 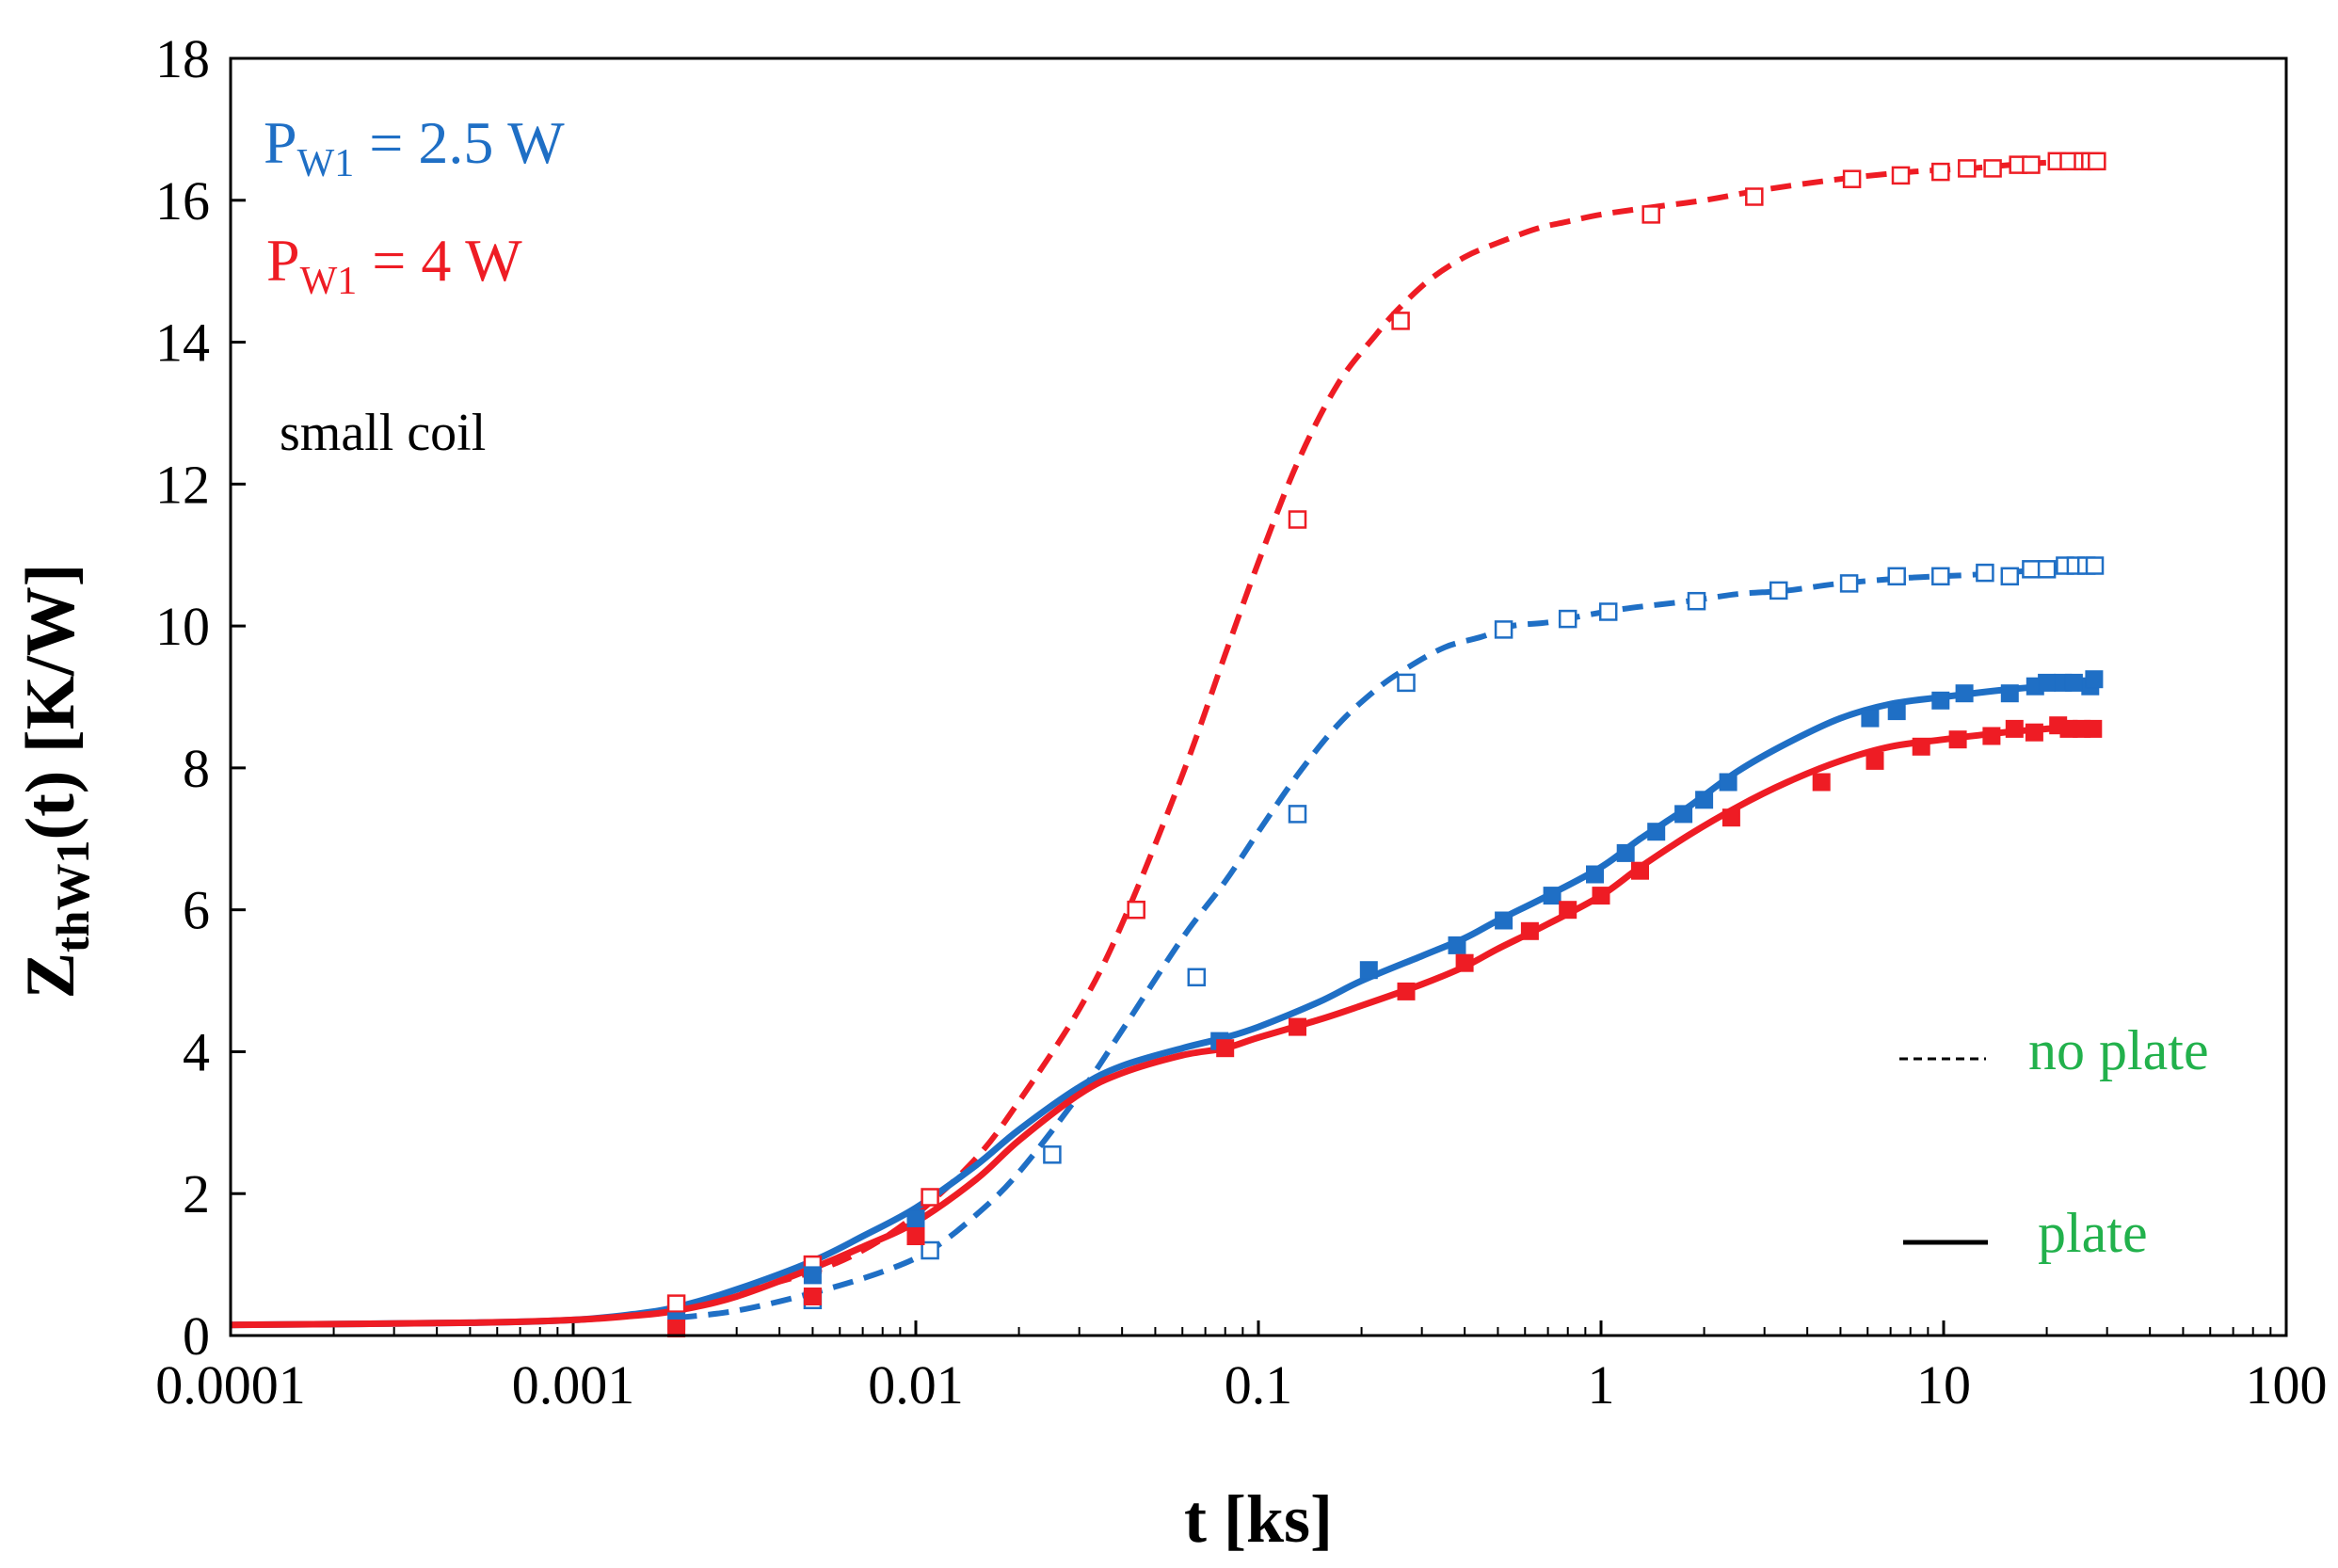 I want to click on y-tick-label: 0, so click(x=196, y=1336).